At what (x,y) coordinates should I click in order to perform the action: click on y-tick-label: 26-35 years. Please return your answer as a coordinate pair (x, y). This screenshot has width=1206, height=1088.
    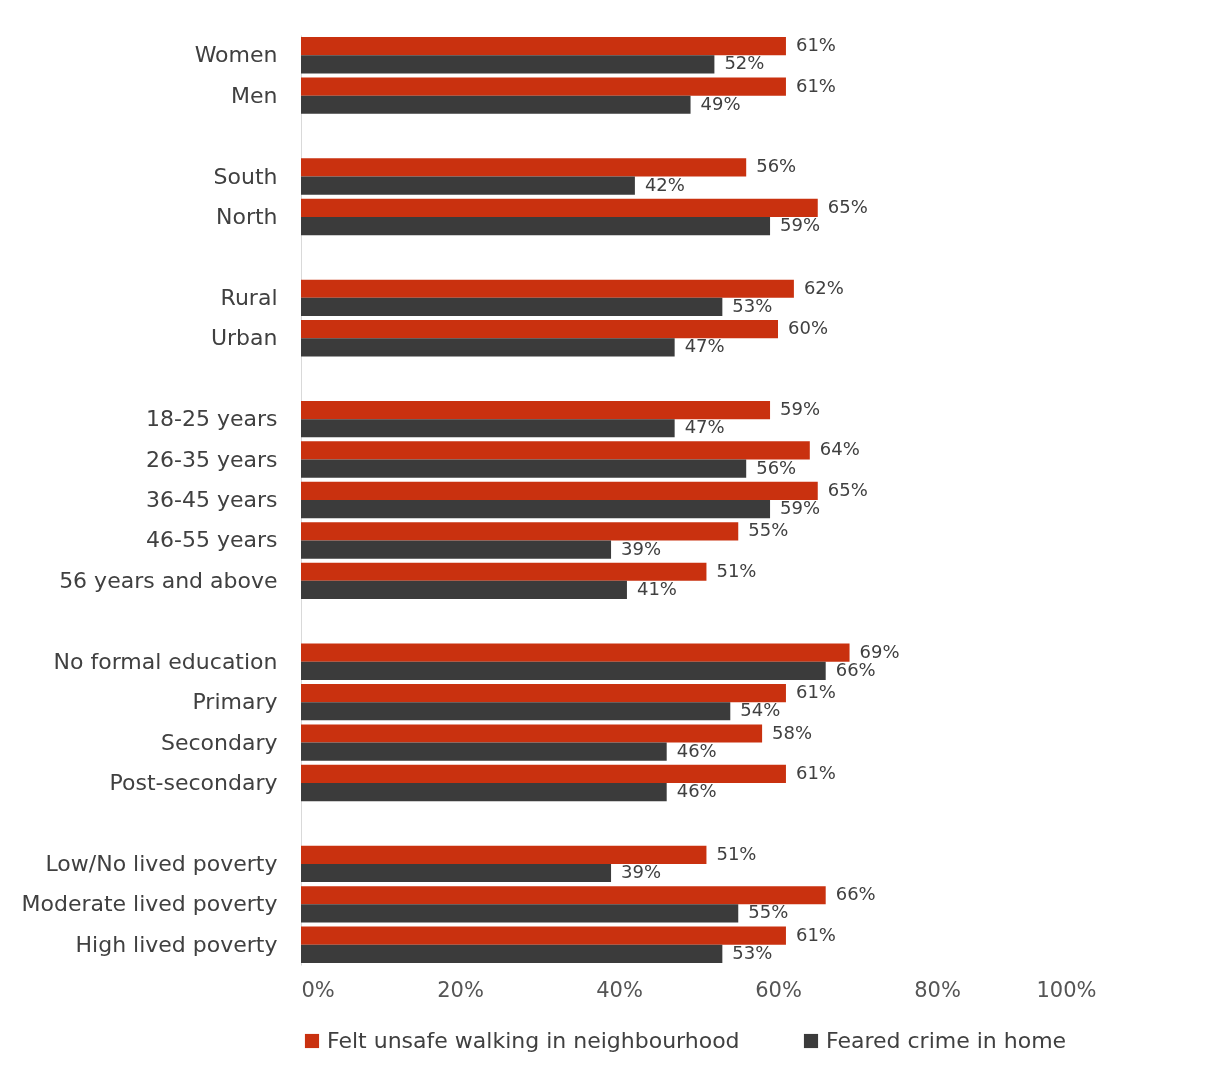
    Looking at the image, I should click on (212, 459).